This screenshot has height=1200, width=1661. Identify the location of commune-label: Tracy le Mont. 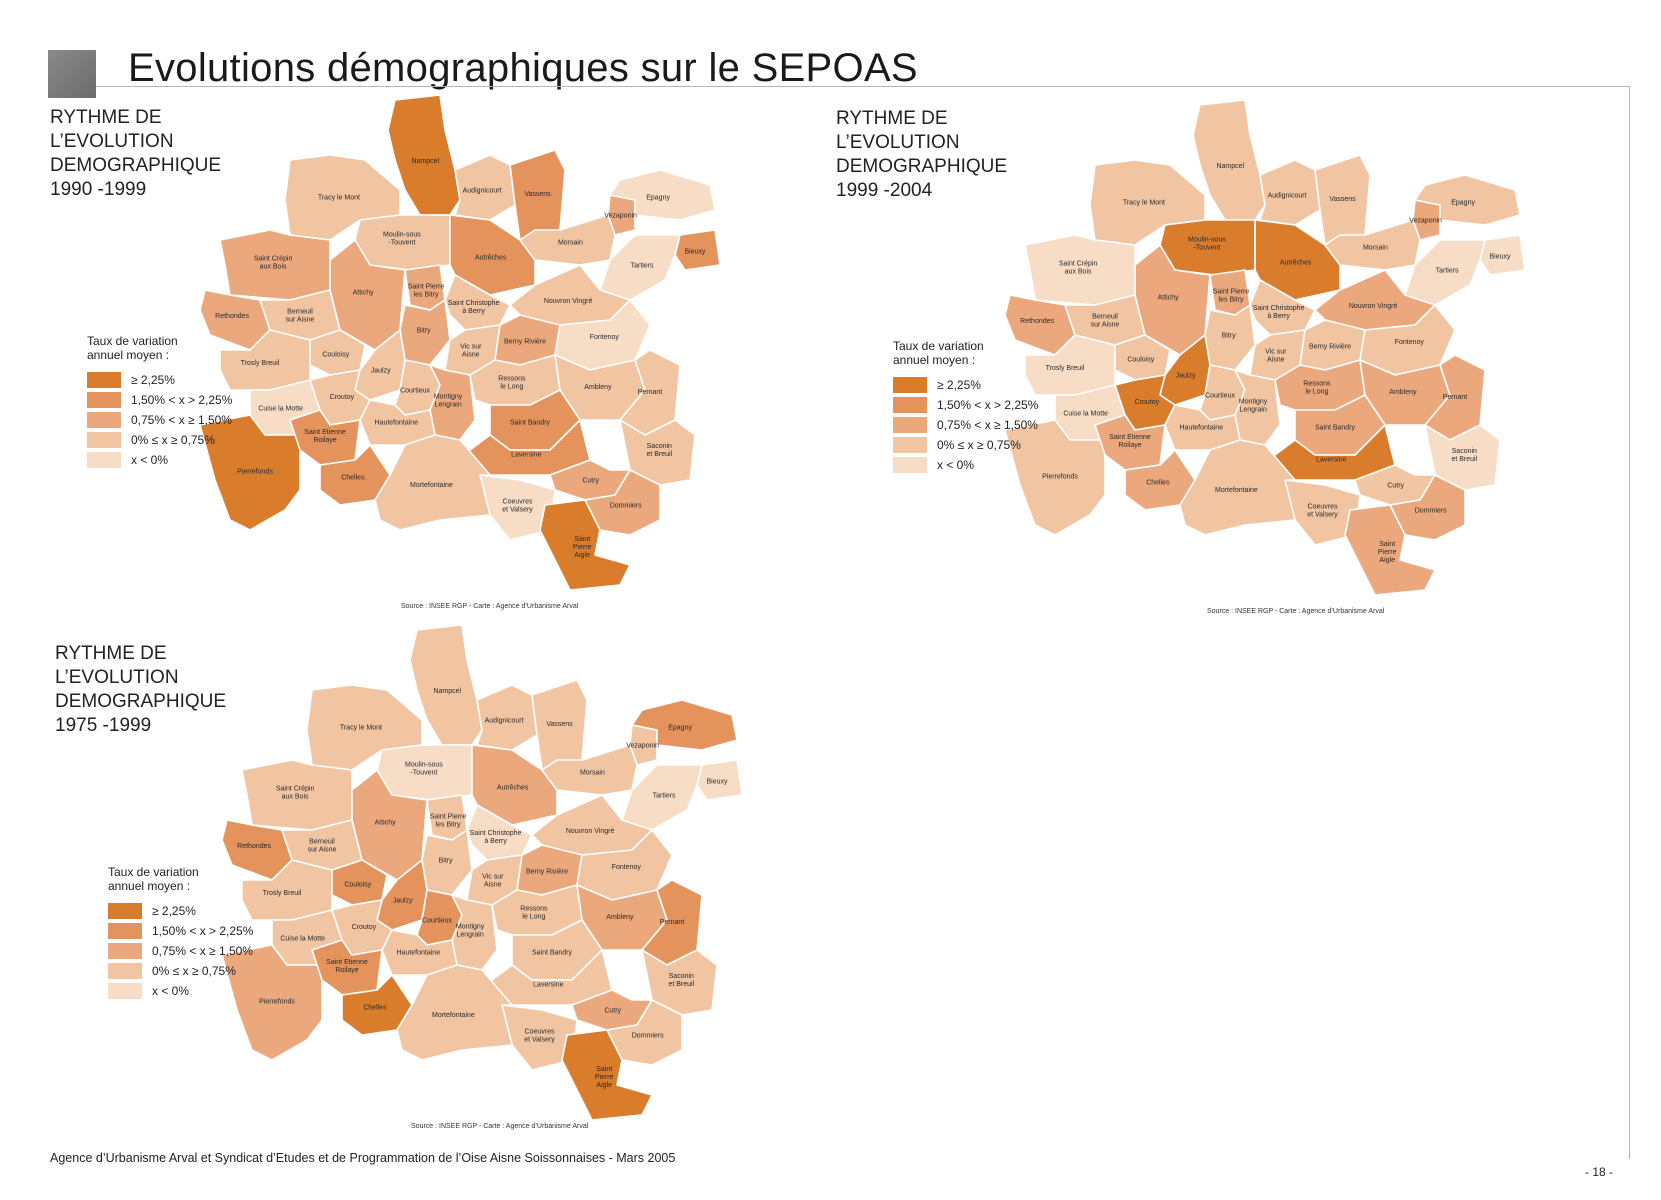
(361, 728).